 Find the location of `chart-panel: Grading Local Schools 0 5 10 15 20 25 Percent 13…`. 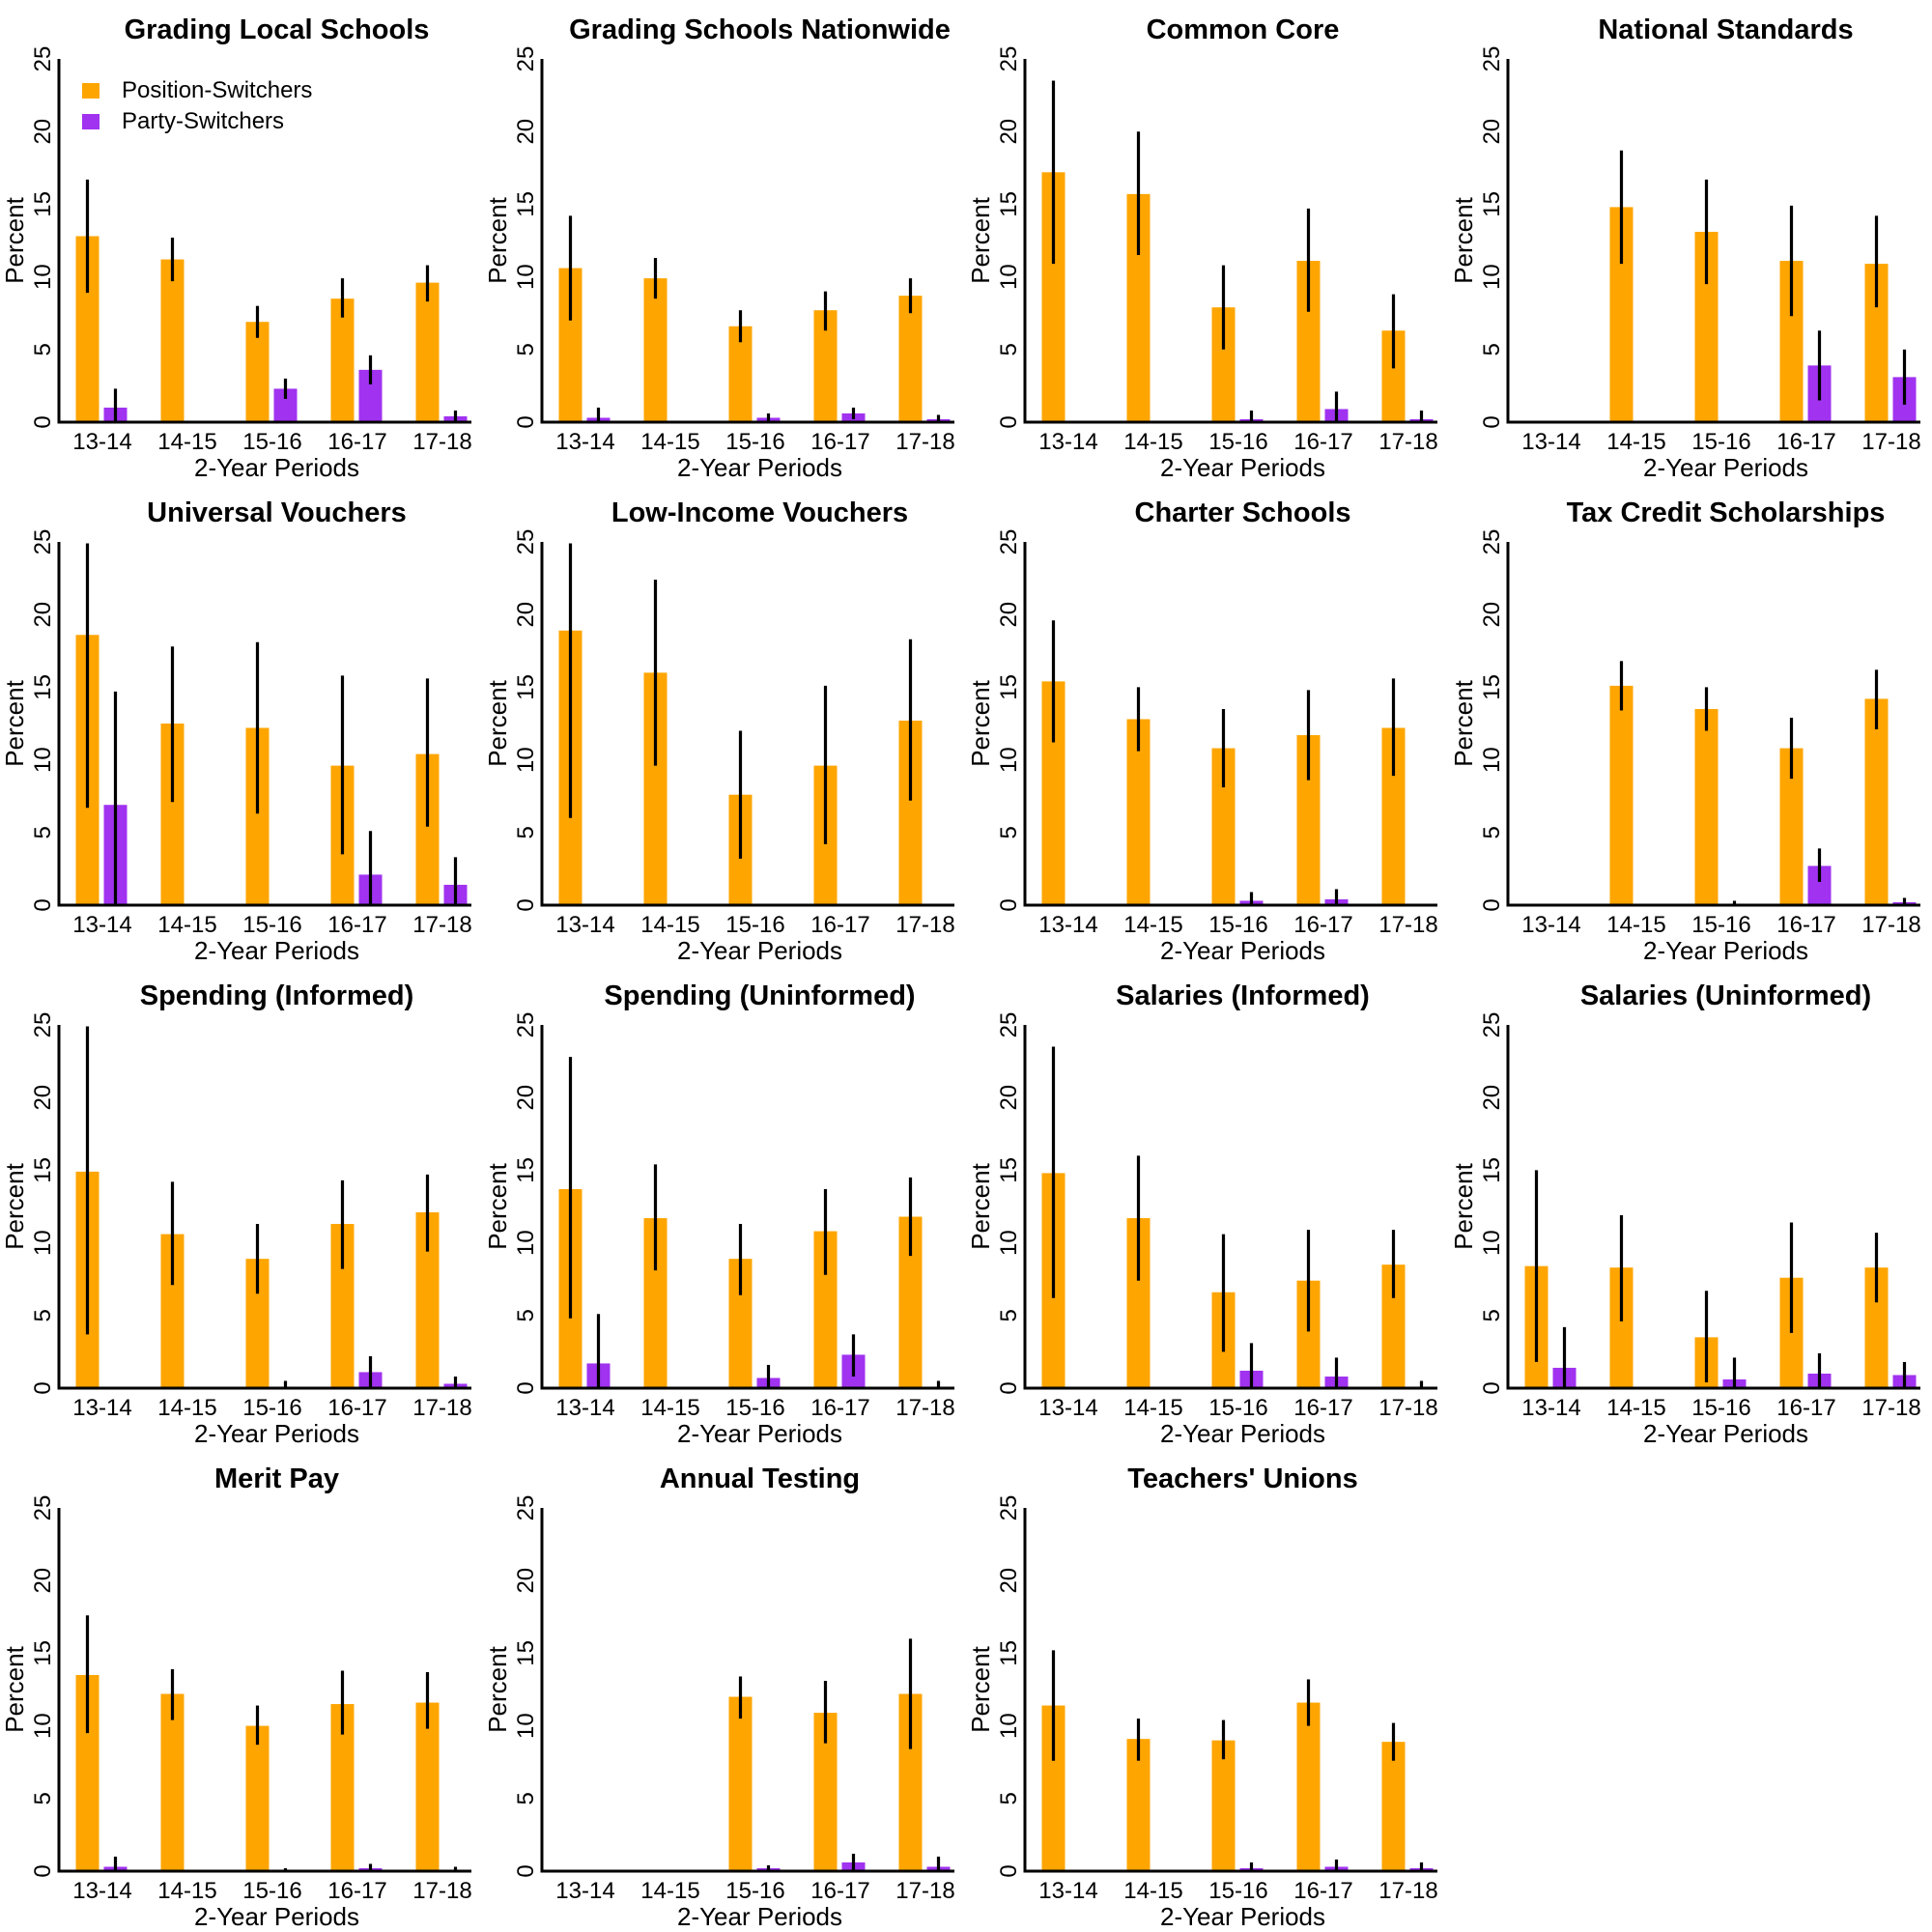

chart-panel: Grading Local Schools 0 5 10 15 20 25 Percent 13… is located at coordinates (236, 248).